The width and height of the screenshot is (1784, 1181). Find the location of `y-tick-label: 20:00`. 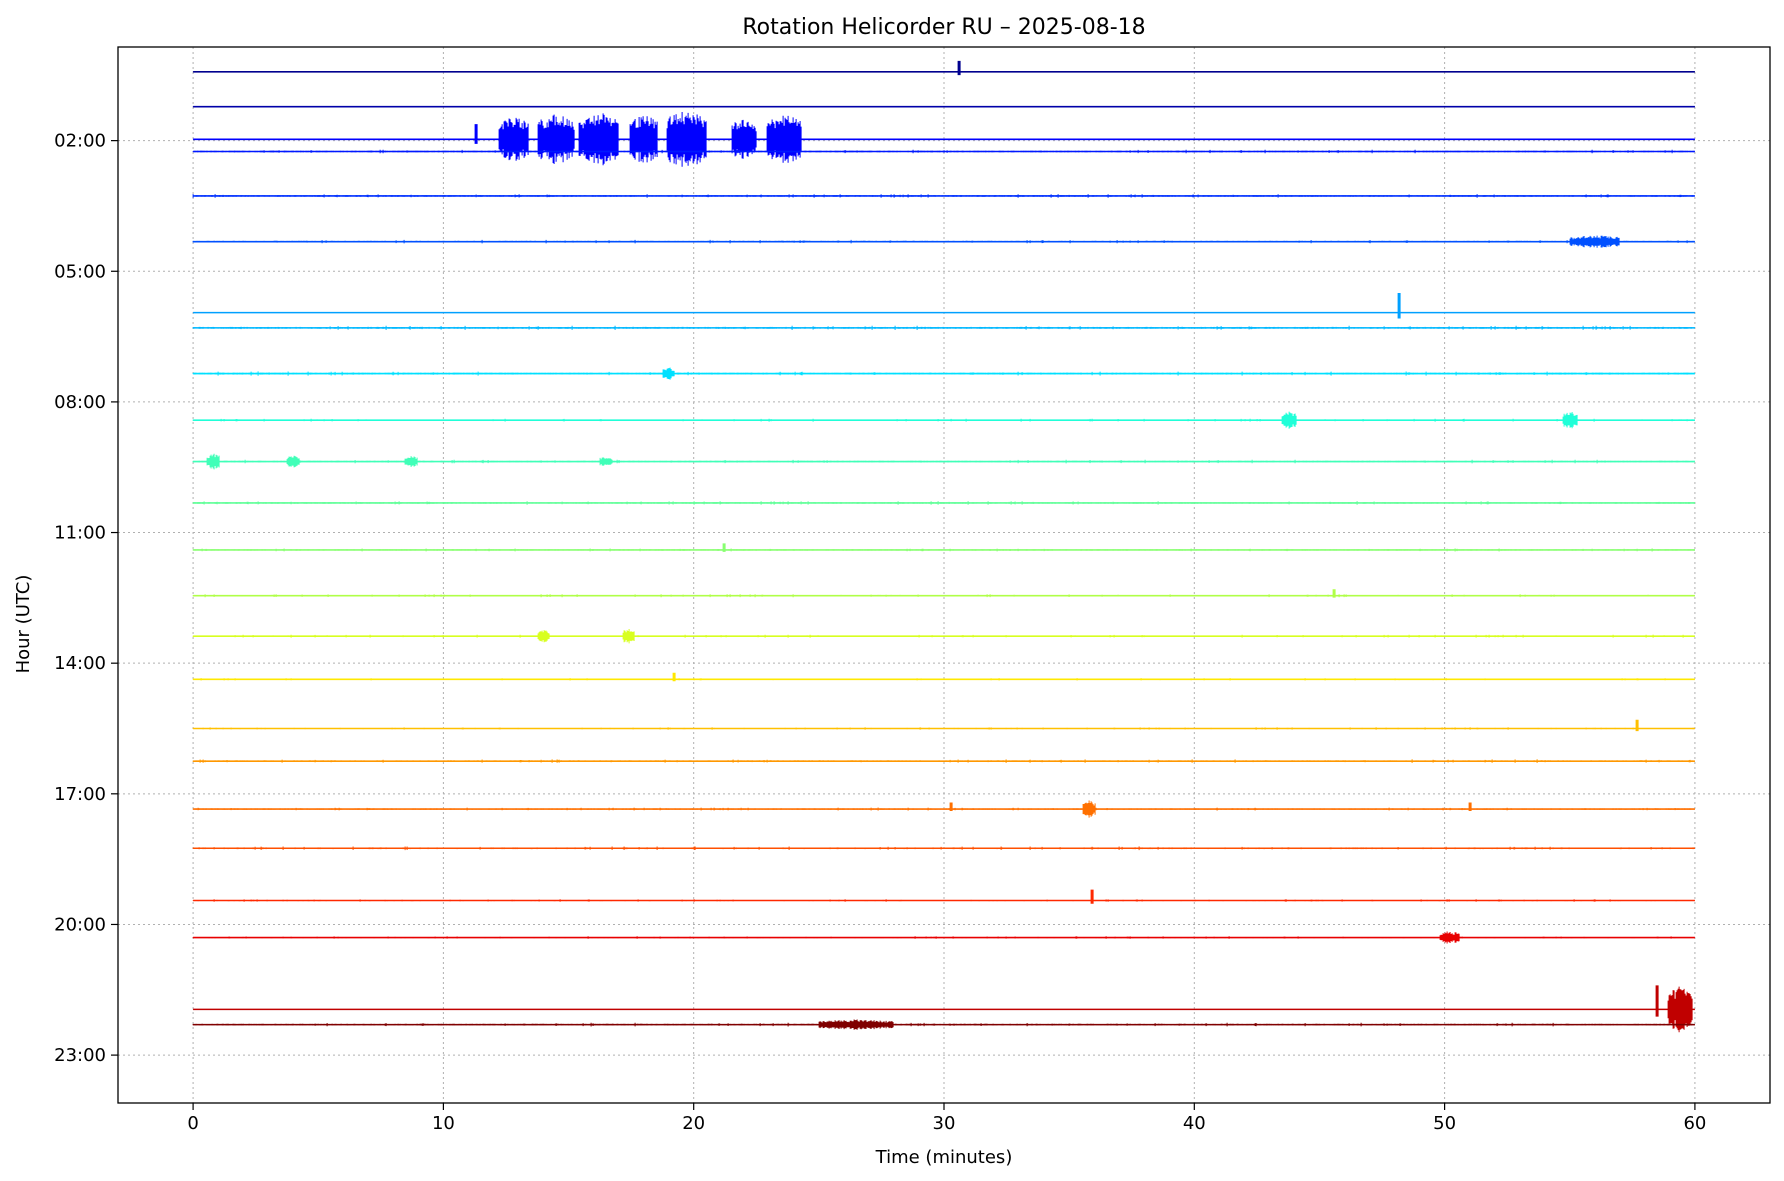

y-tick-label: 20:00 is located at coordinates (80, 924).